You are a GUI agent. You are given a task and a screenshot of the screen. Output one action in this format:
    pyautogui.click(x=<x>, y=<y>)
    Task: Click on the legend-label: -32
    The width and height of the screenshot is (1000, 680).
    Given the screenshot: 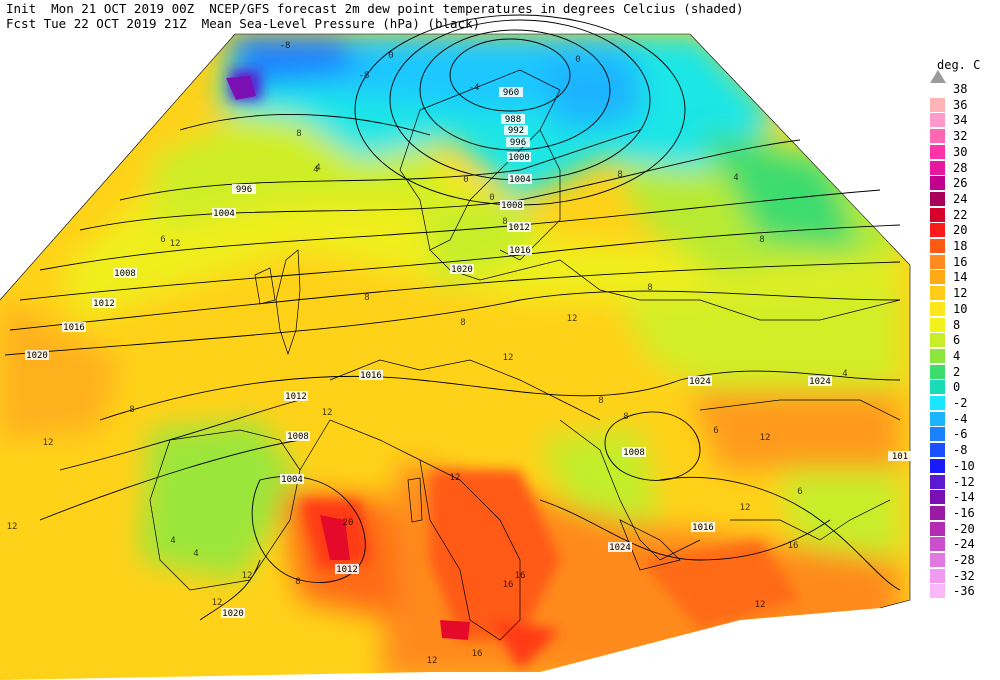 What is the action you would take?
    pyautogui.click(x=964, y=575)
    